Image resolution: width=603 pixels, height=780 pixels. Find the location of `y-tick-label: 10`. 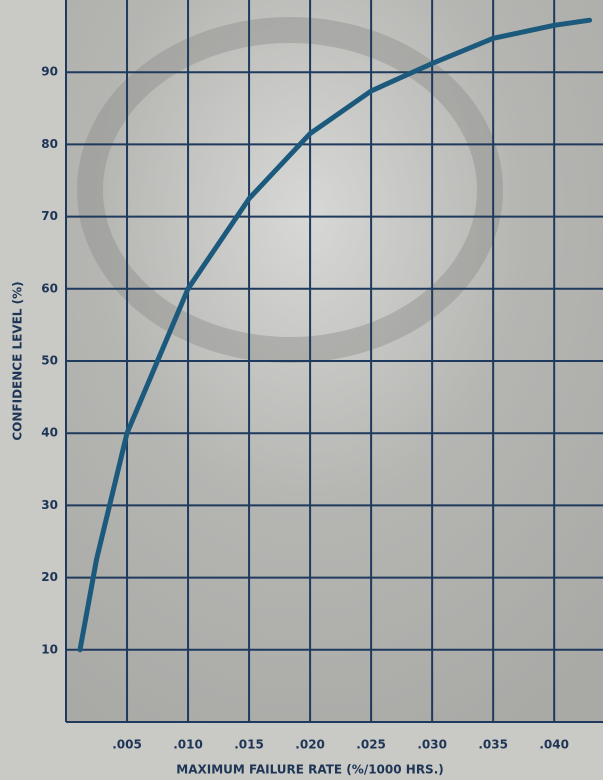

y-tick-label: 10 is located at coordinates (49, 649).